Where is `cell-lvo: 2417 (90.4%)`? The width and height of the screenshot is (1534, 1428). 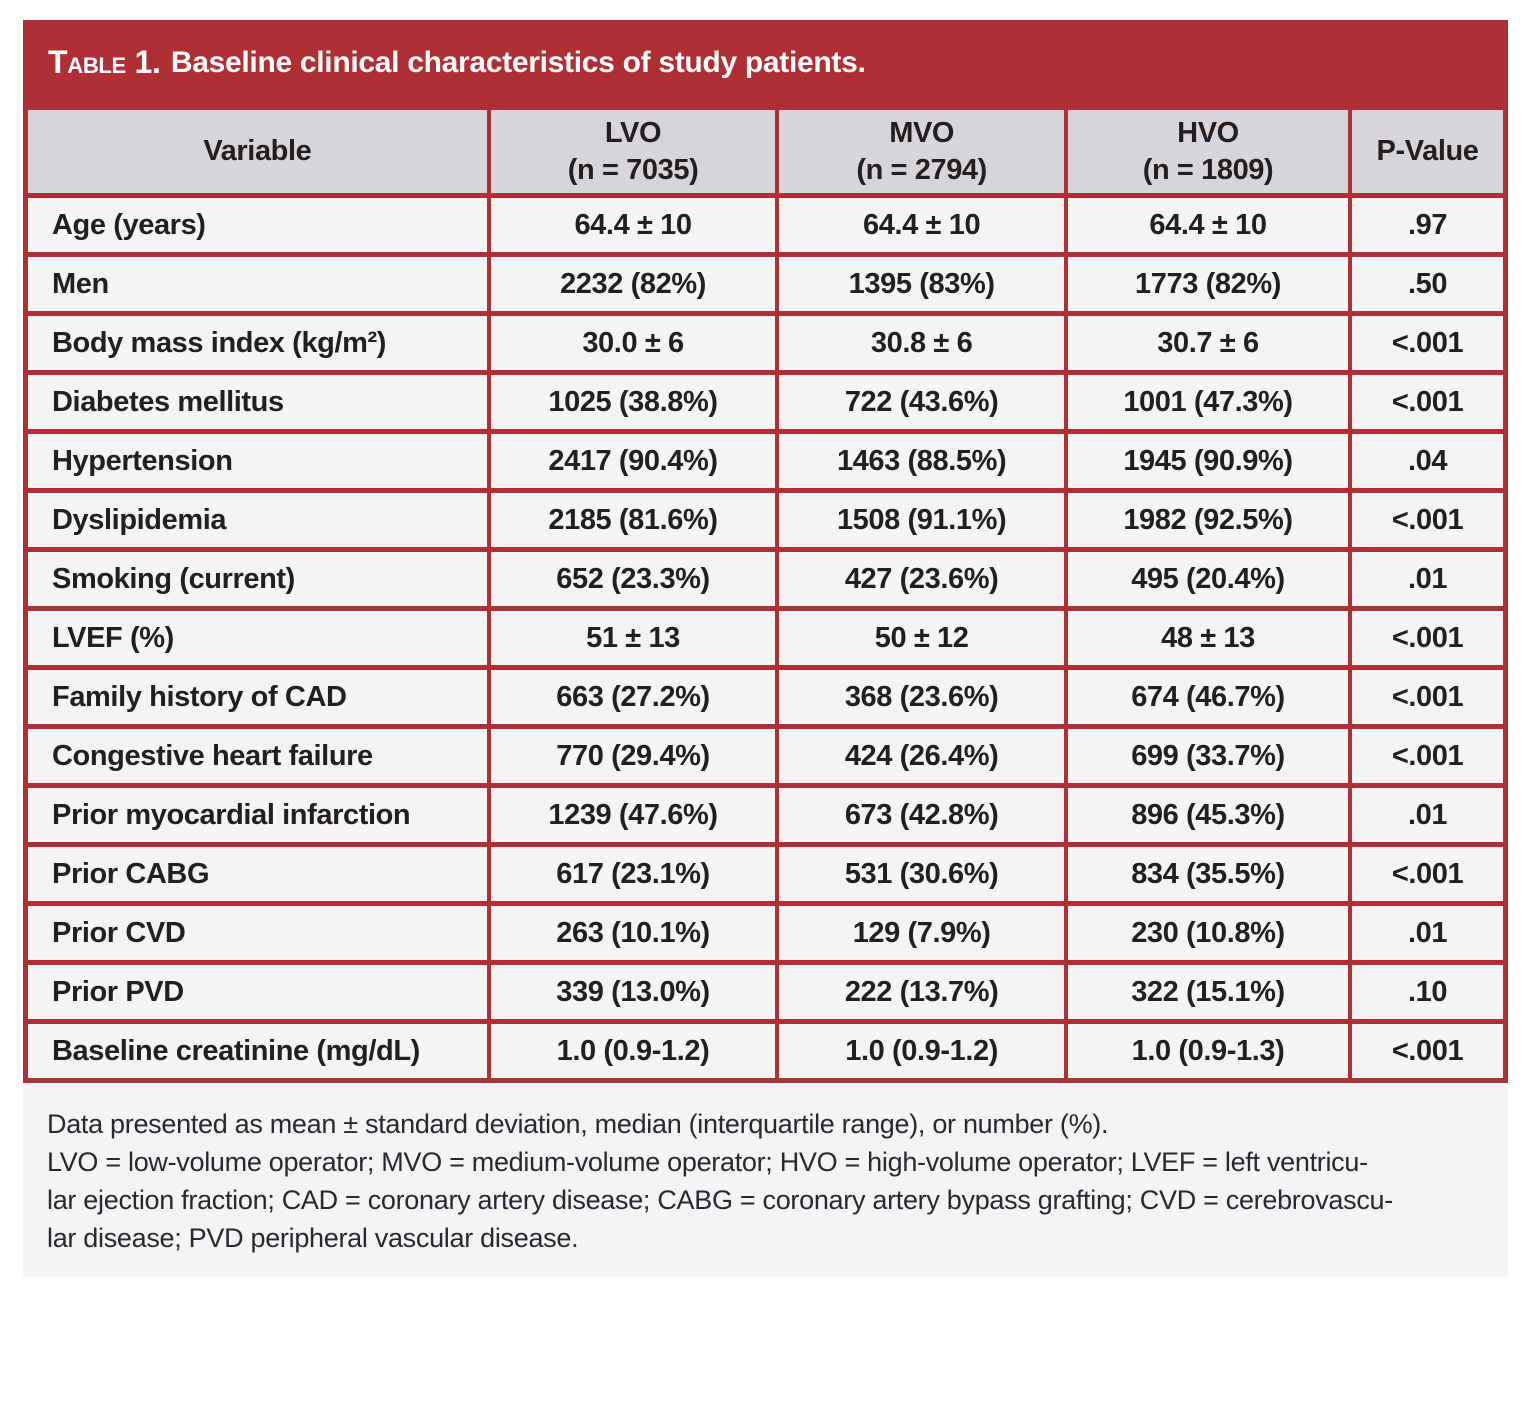
cell-lvo: 2417 (90.4%) is located at coordinates (633, 461).